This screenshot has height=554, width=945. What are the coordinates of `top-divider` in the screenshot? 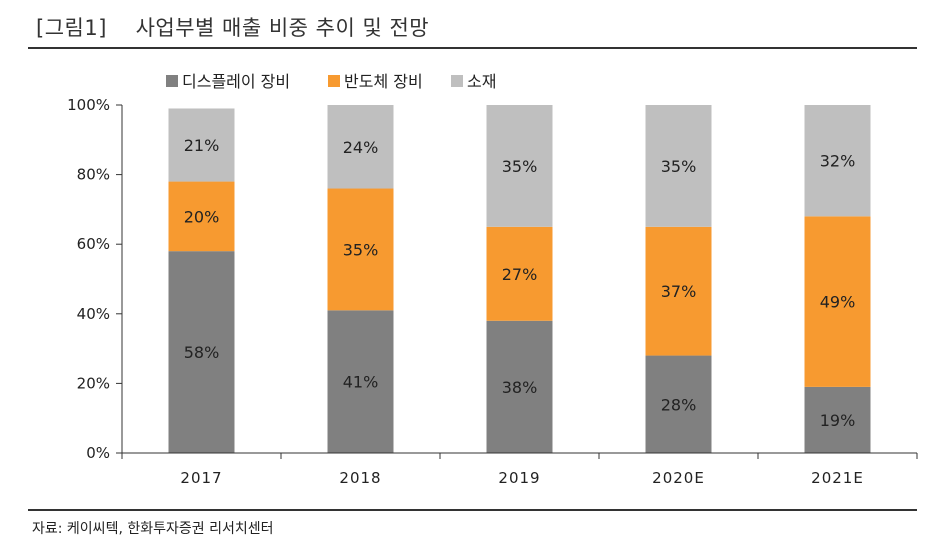 It's located at (472, 48).